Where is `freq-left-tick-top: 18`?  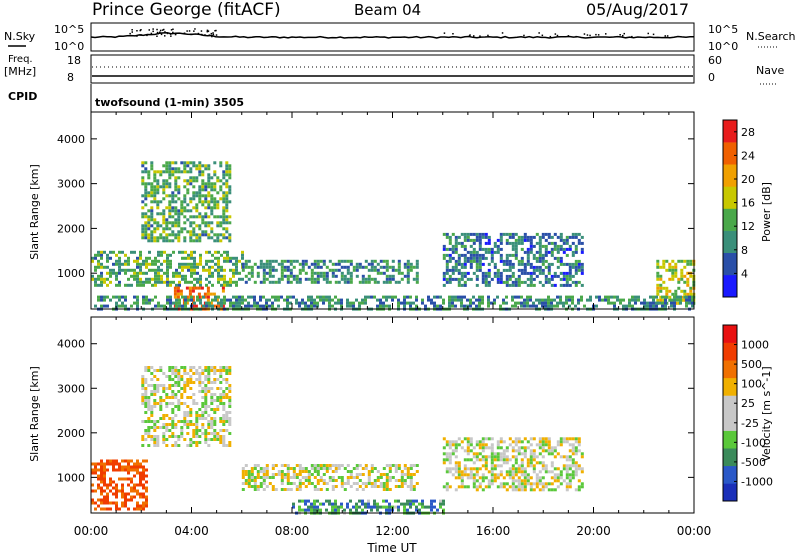
freq-left-tick-top: 18 is located at coordinates (74, 60).